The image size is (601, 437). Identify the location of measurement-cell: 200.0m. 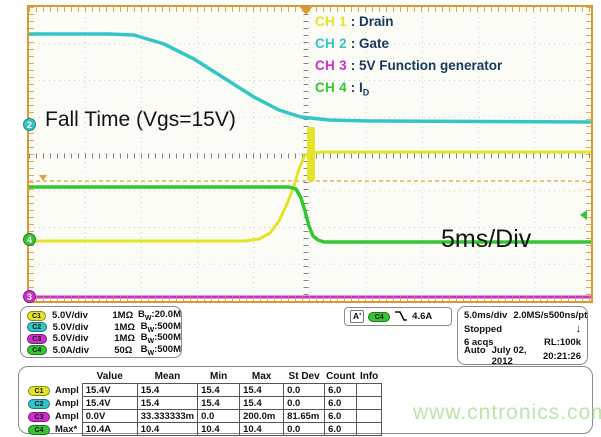
(262, 416).